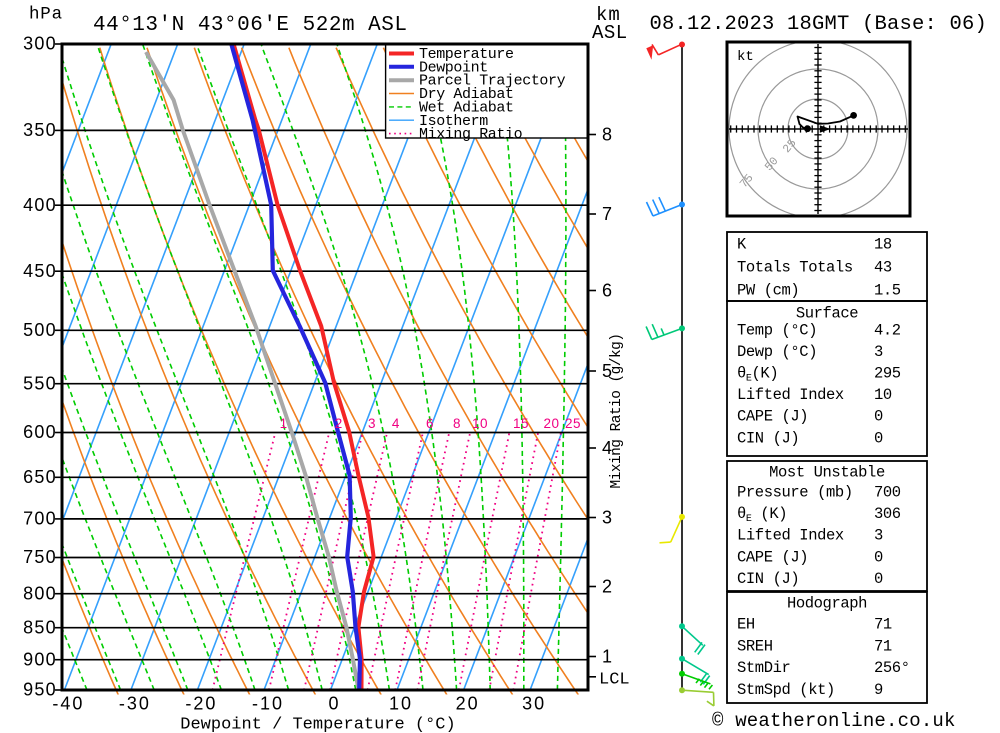  I want to click on svg-text: 15, so click(521, 423).